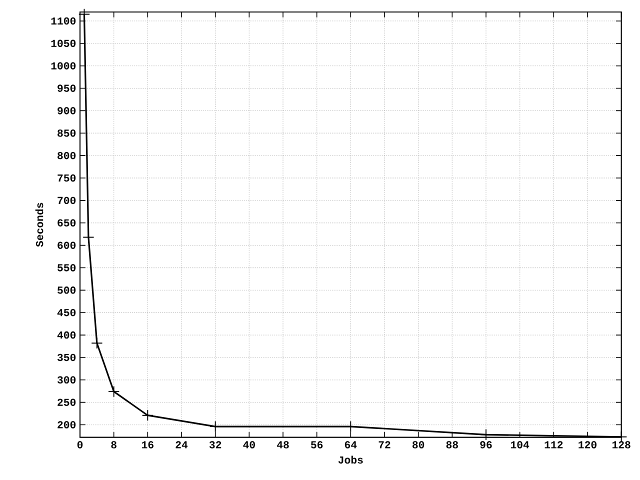 The image size is (640, 480). What do you see at coordinates (67, 88) in the screenshot?
I see `y-tick-label: 950` at bounding box center [67, 88].